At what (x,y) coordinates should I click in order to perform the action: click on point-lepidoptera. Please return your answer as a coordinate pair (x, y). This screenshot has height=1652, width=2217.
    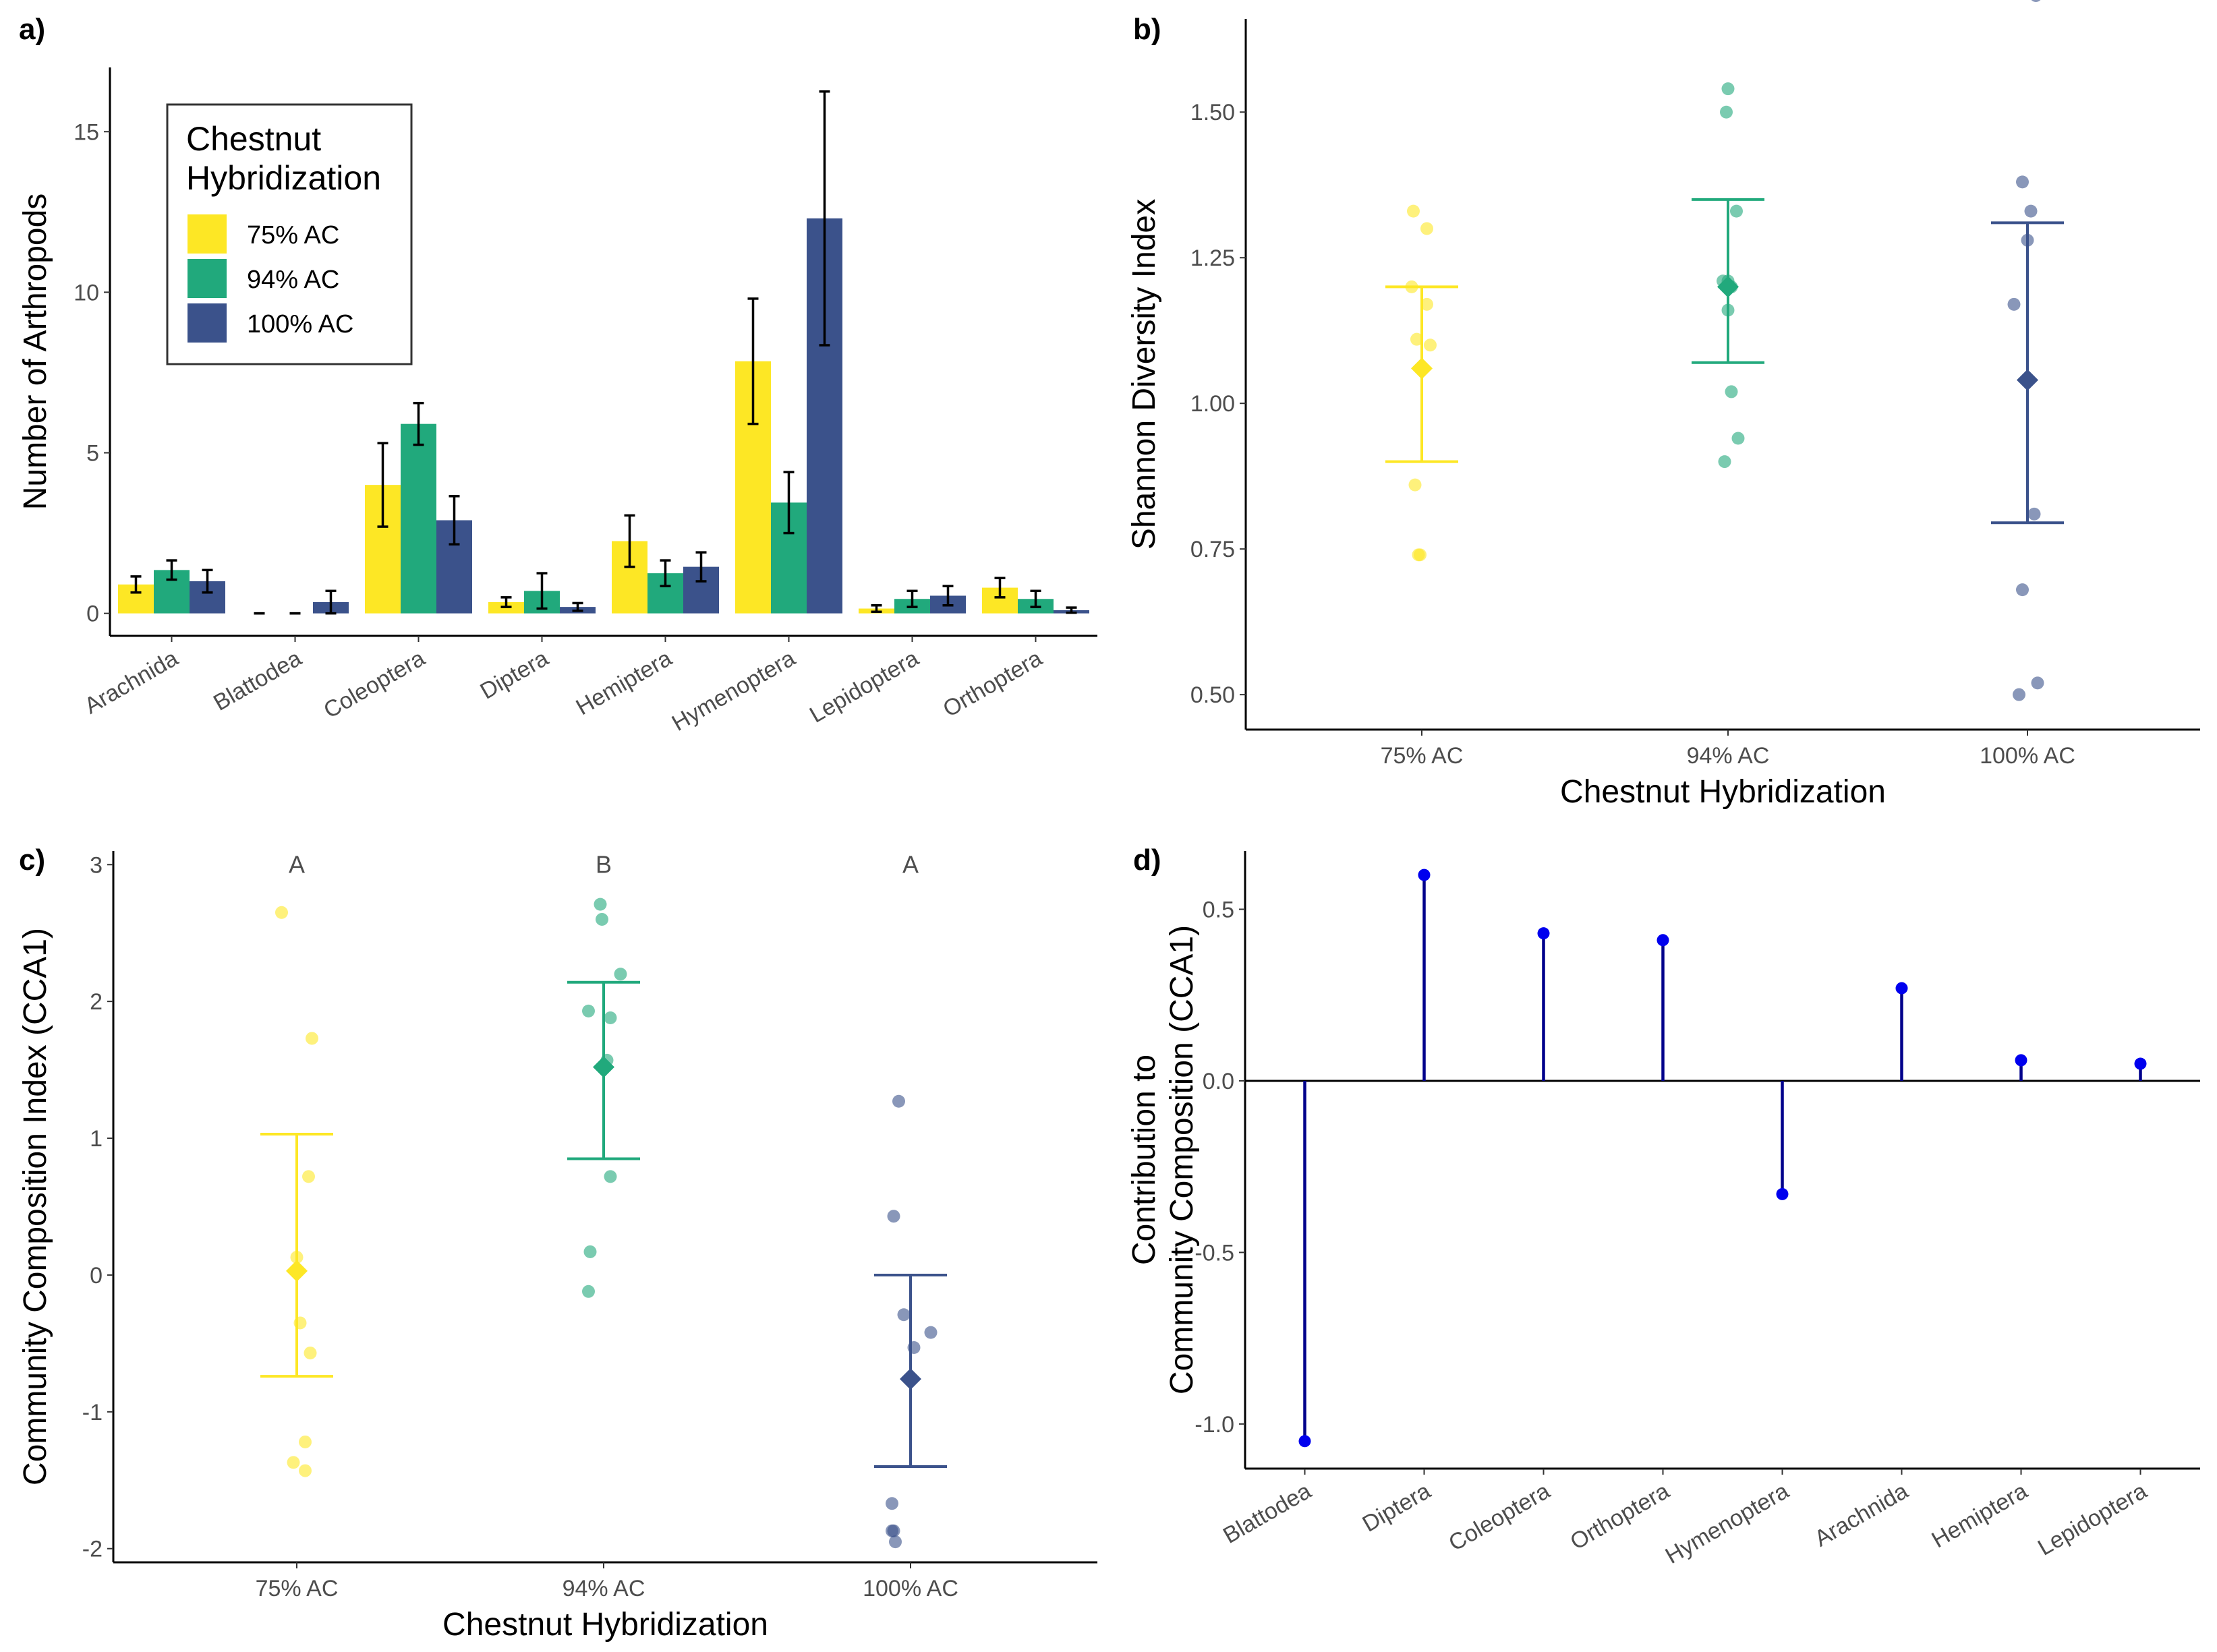
    Looking at the image, I should click on (2140, 1063).